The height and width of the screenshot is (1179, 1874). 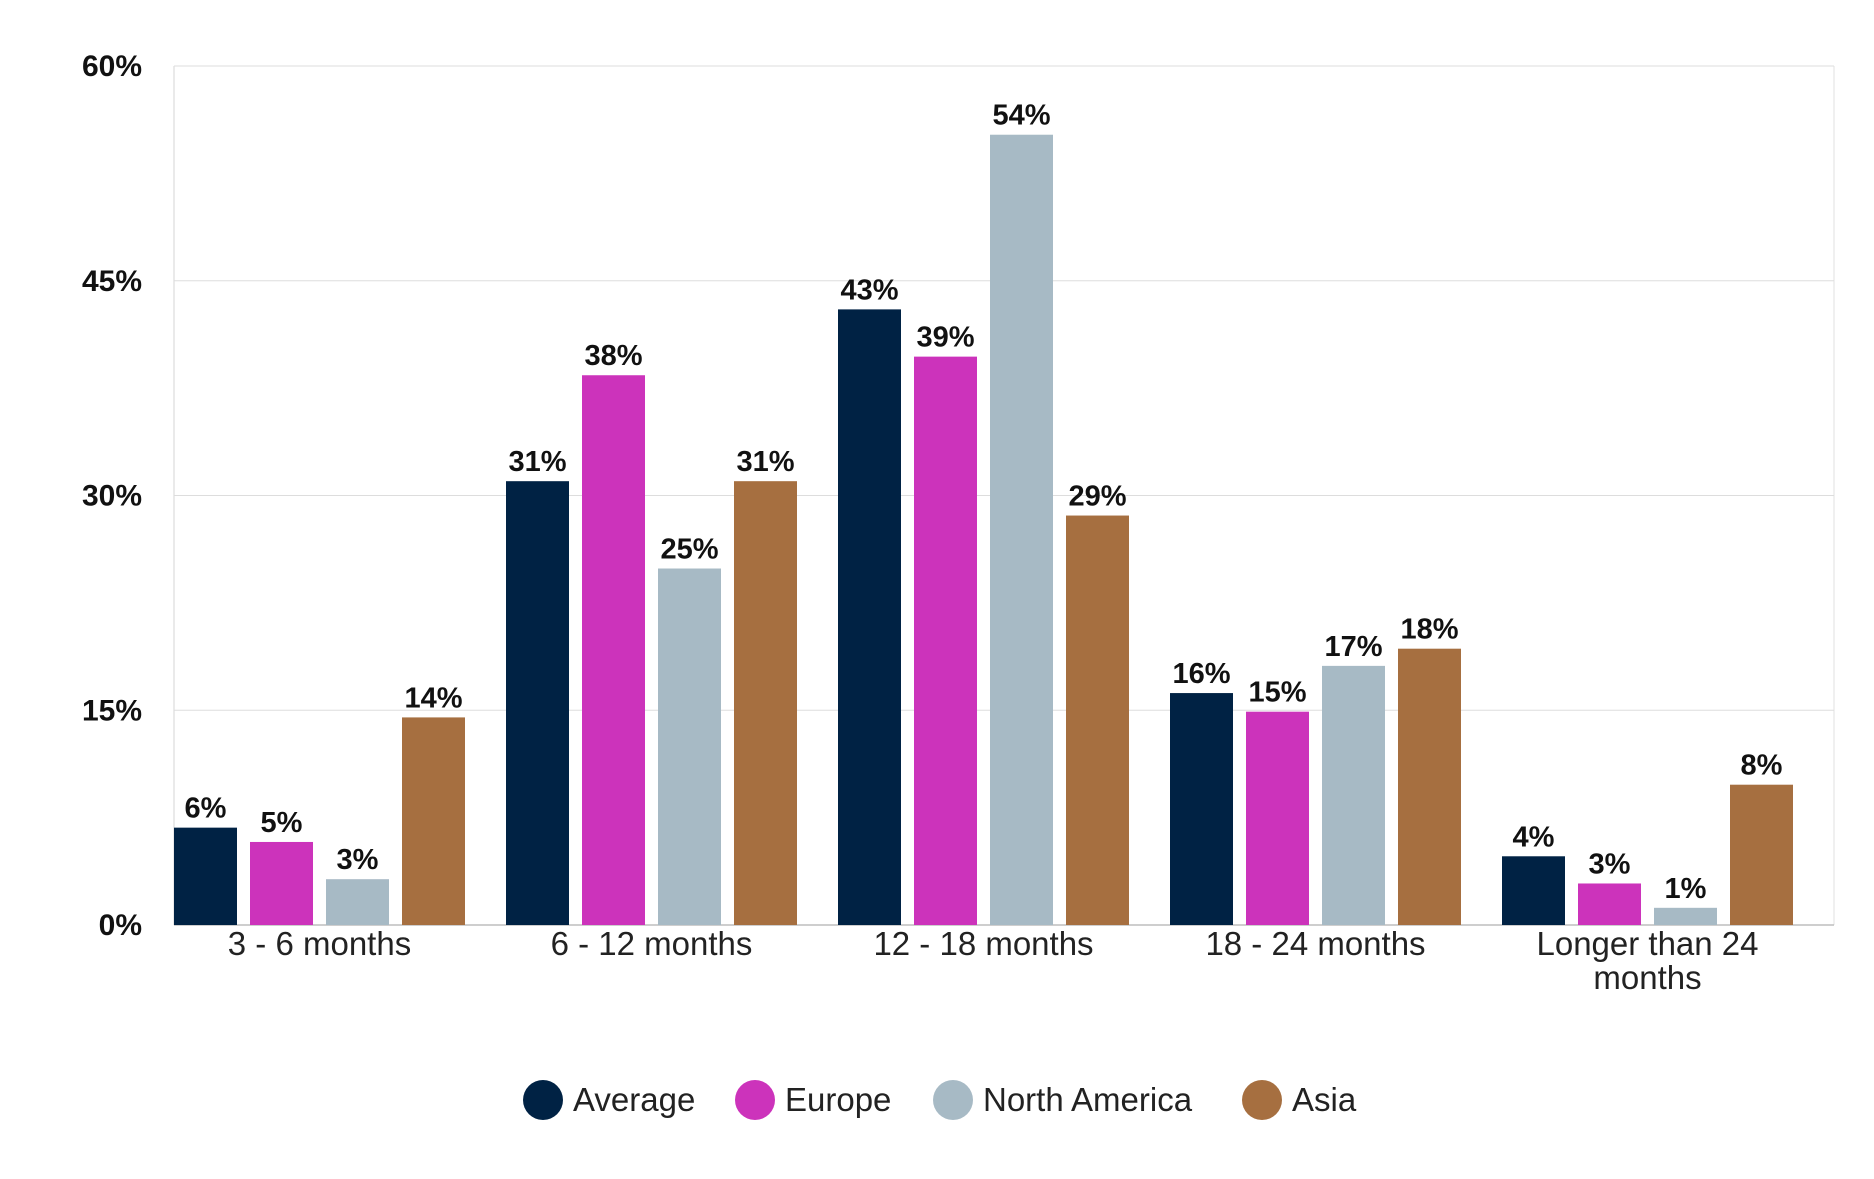 What do you see at coordinates (983, 943) in the screenshot?
I see `x-tick-label: 12 - 18 months` at bounding box center [983, 943].